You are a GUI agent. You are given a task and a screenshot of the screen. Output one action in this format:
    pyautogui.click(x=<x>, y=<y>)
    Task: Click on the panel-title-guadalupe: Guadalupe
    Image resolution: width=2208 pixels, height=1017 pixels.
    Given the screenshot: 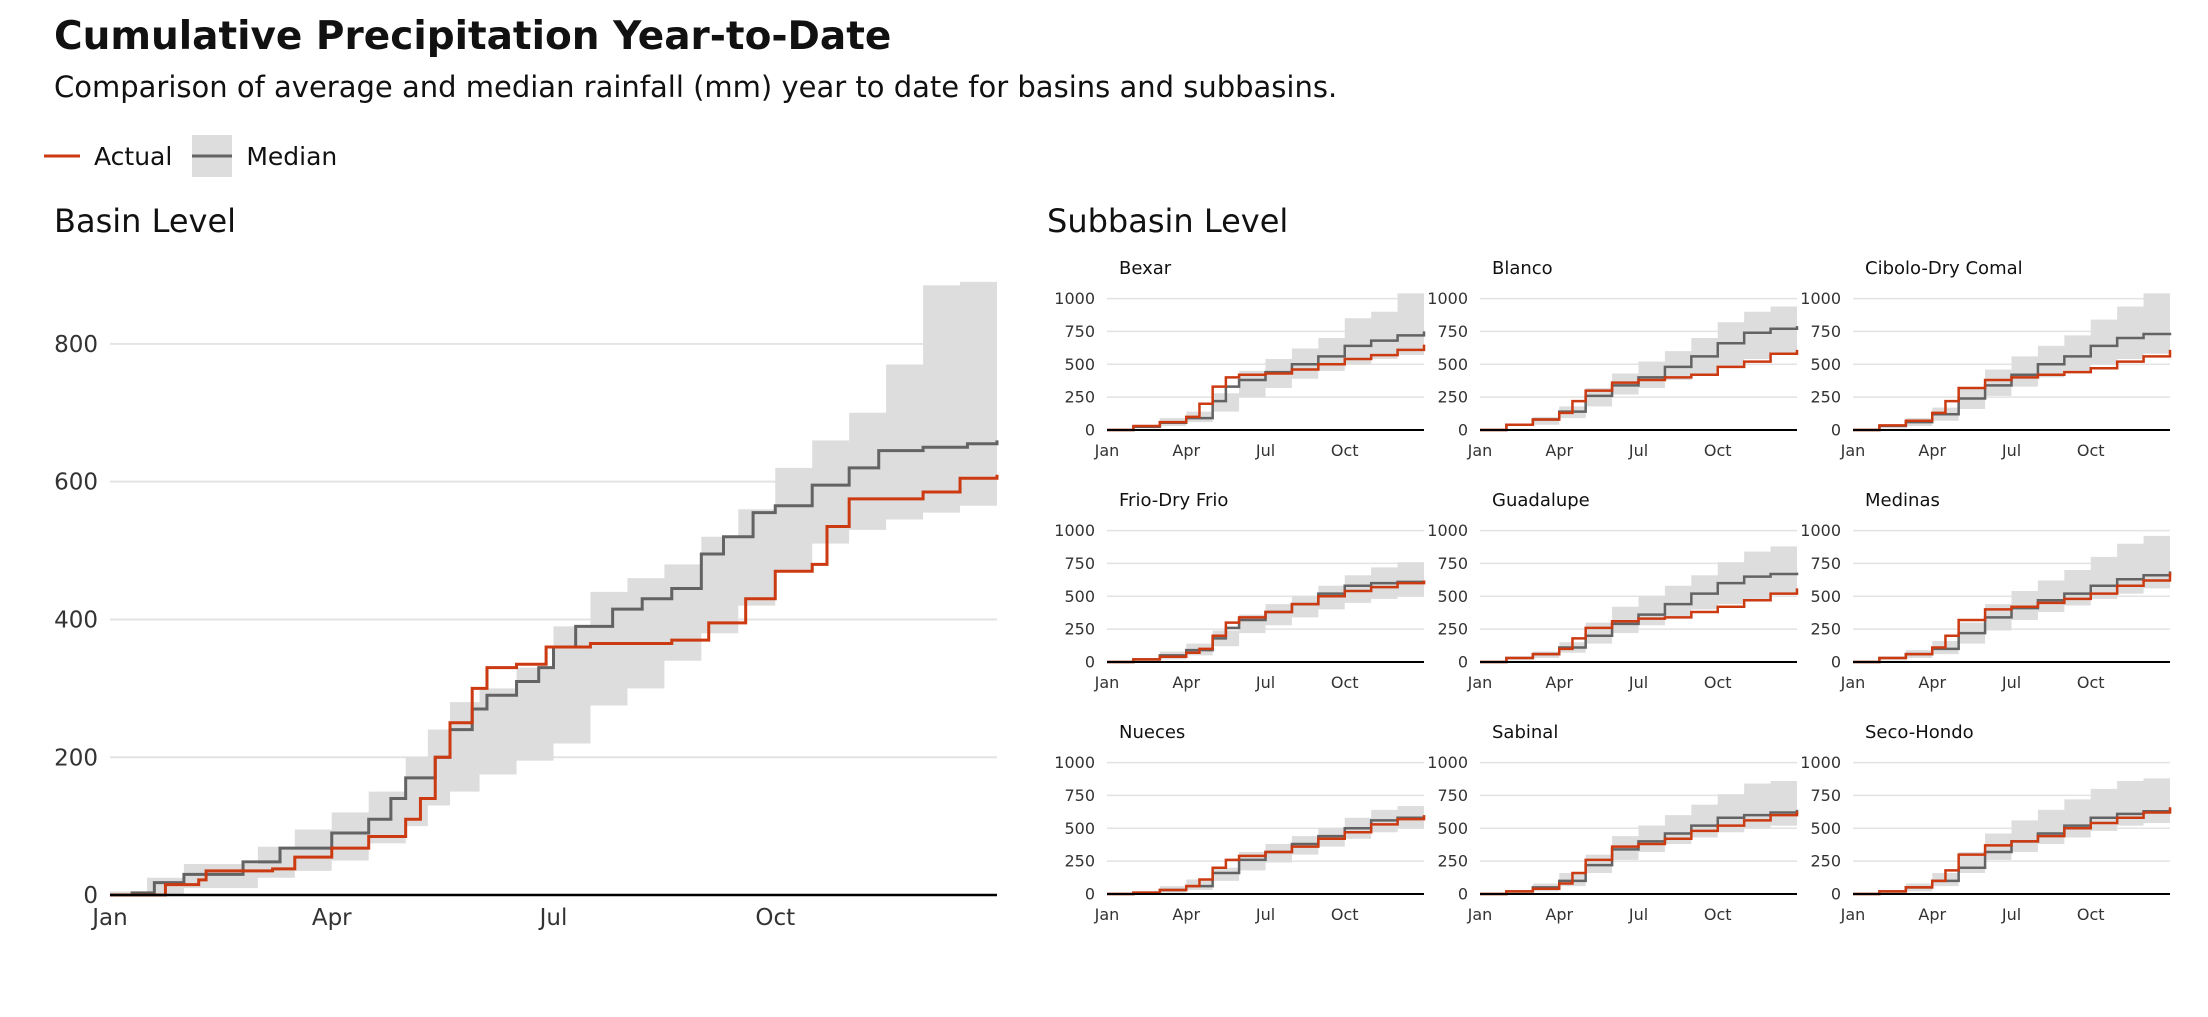 What is the action you would take?
    pyautogui.click(x=1541, y=500)
    